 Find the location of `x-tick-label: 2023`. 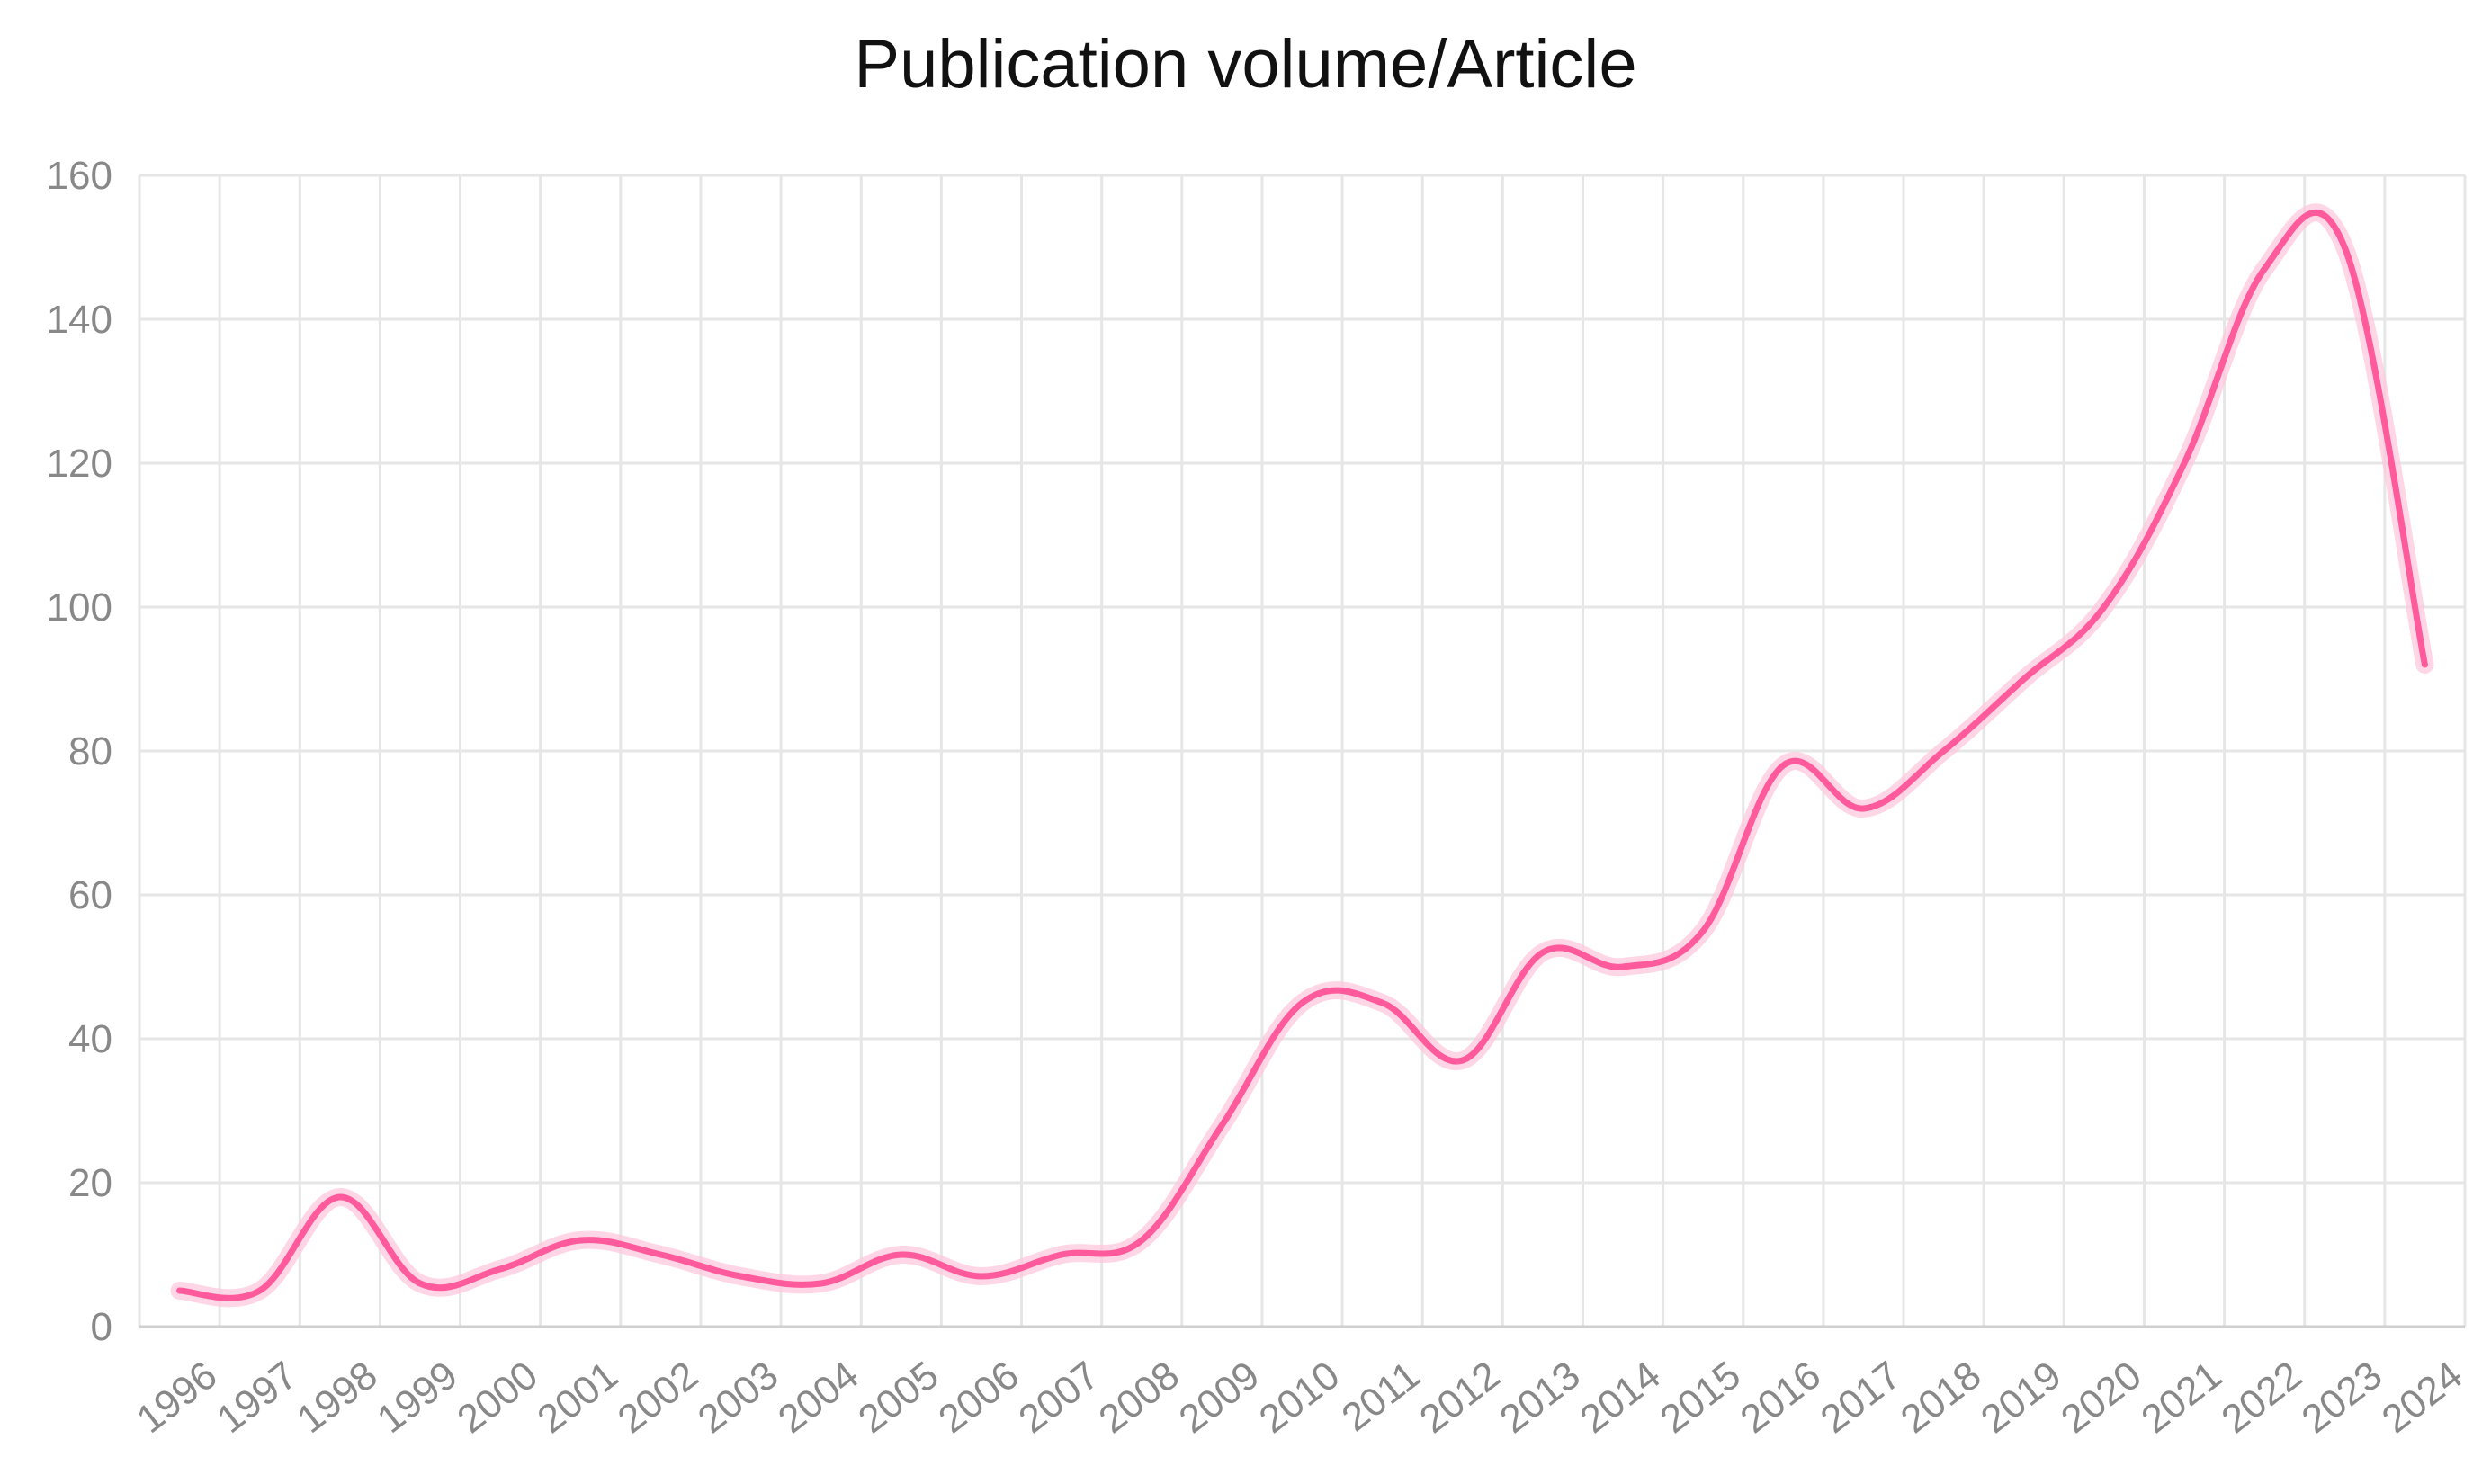

x-tick-label: 2023 is located at coordinates (2342, 1397).